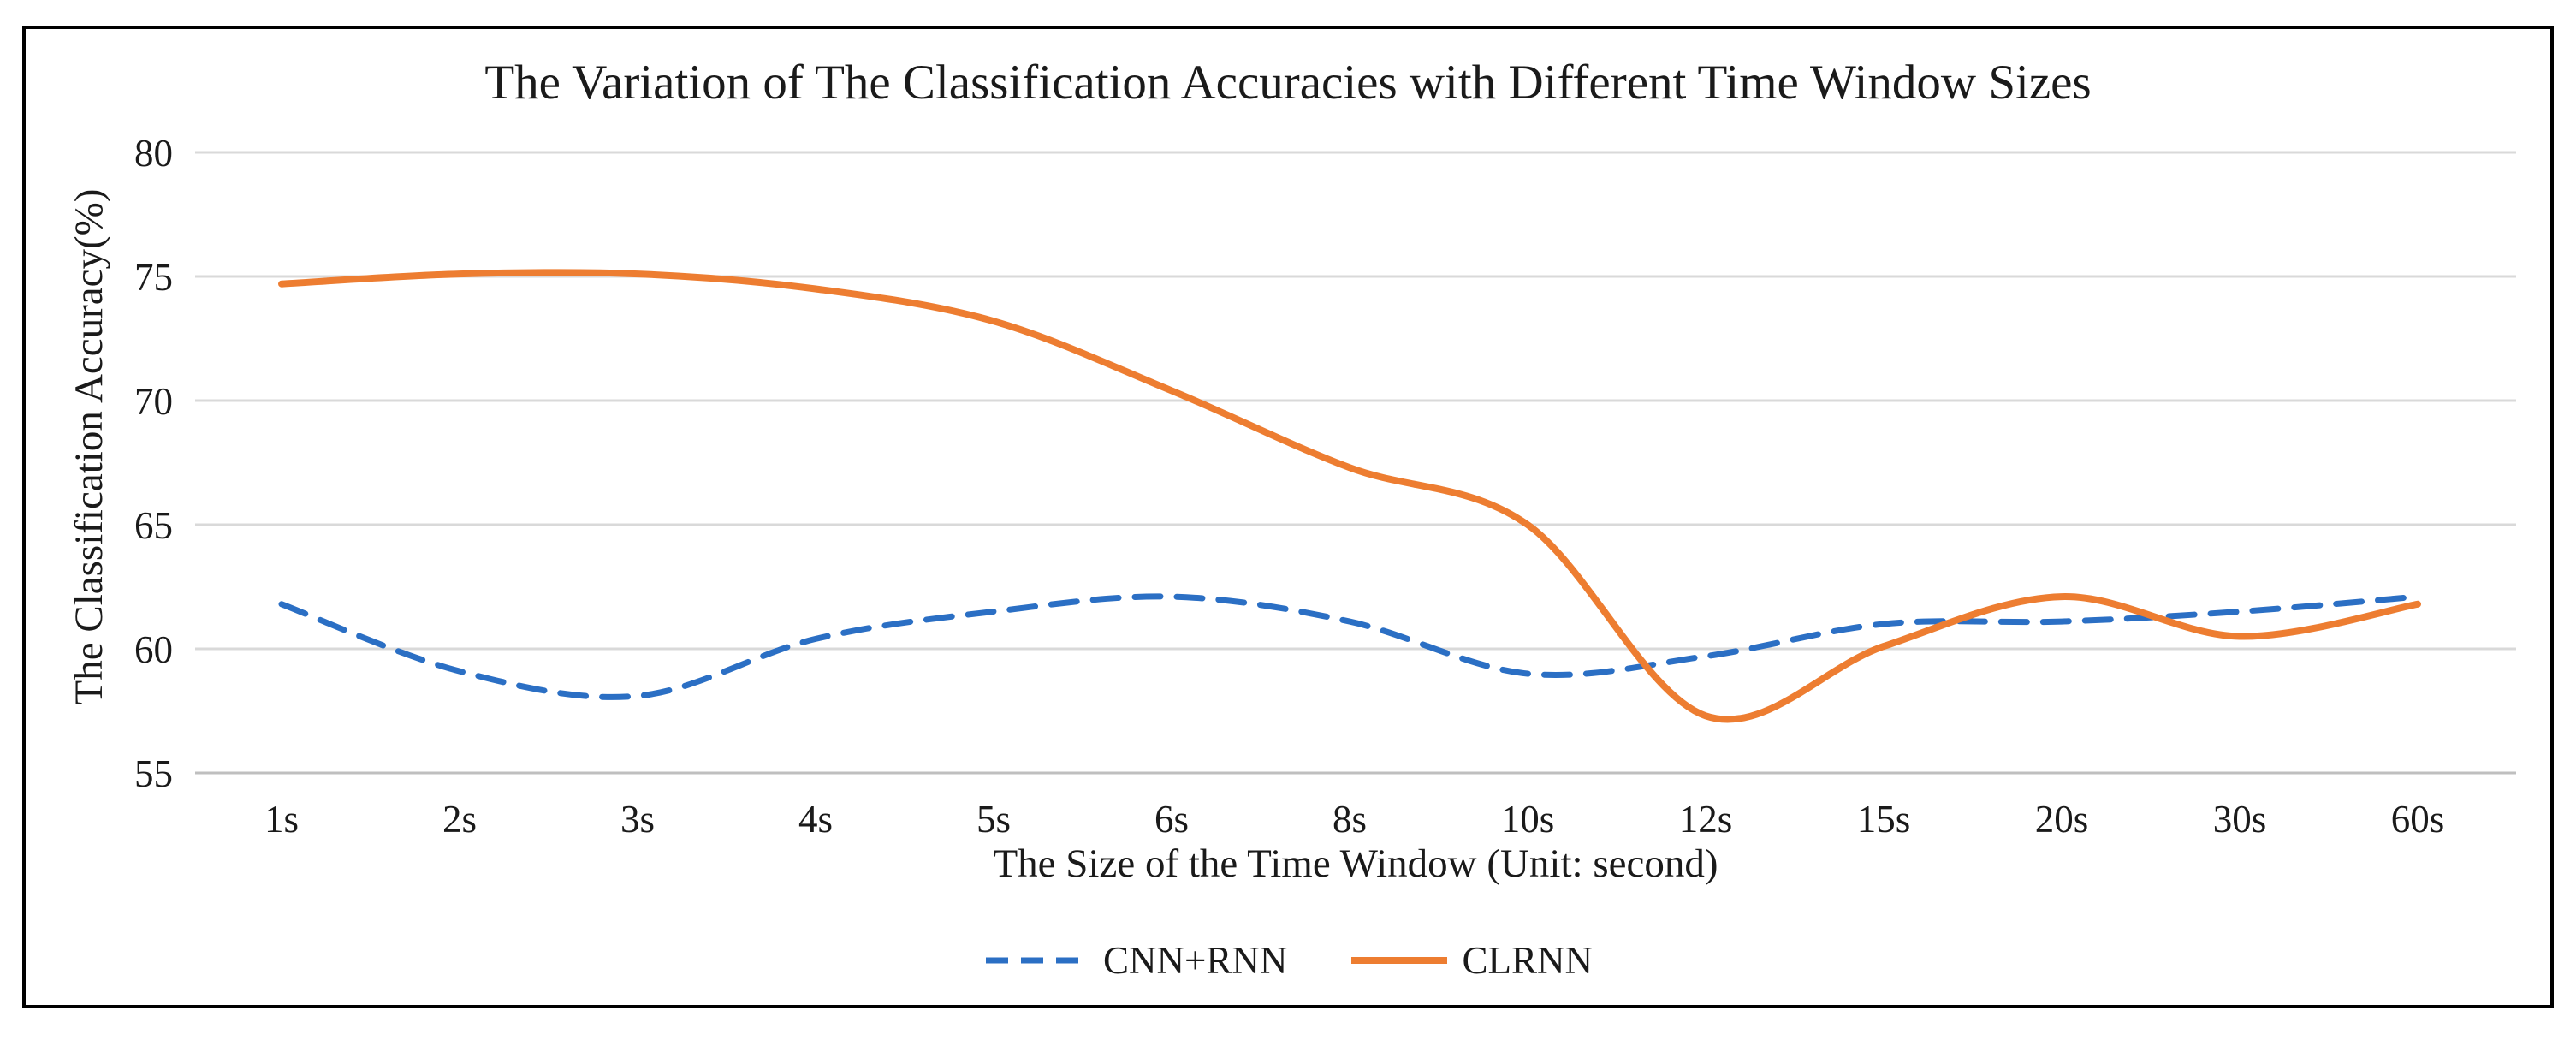 The image size is (2576, 1040). I want to click on dashed-line-swatch-icon, so click(1037, 960).